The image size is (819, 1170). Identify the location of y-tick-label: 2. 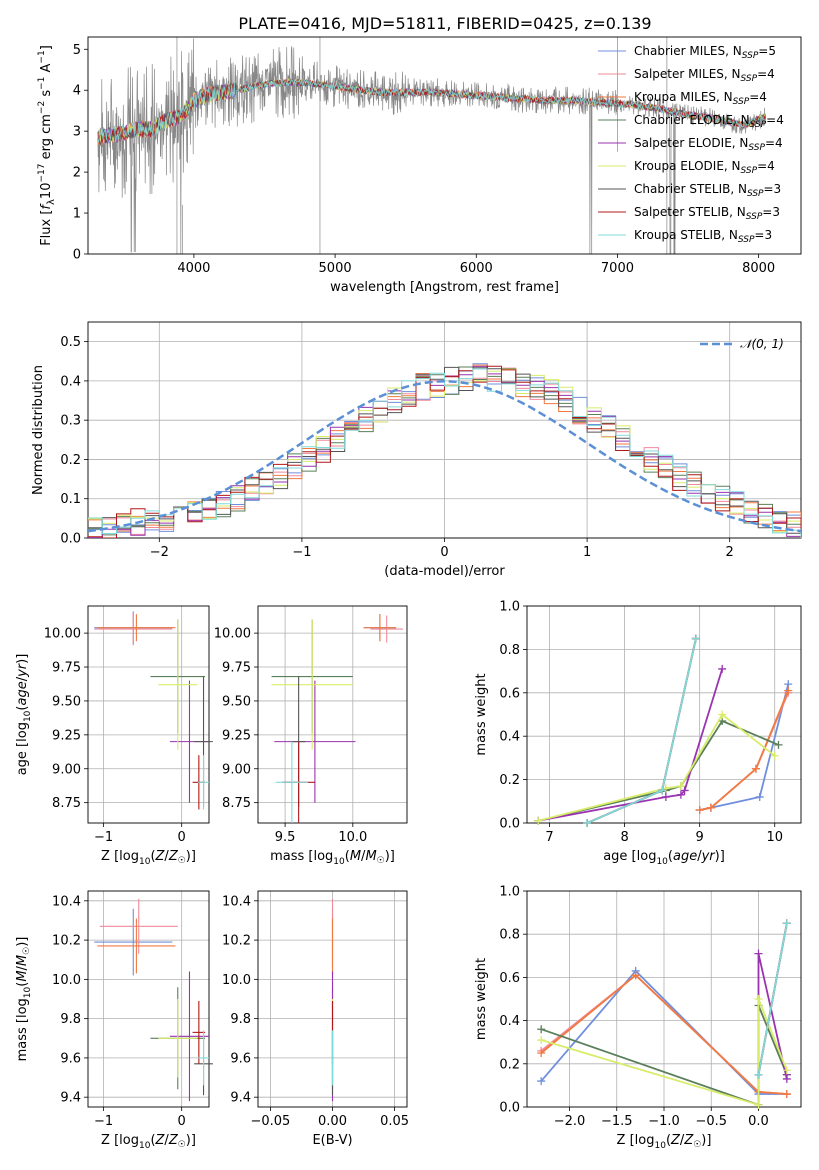
(77, 173).